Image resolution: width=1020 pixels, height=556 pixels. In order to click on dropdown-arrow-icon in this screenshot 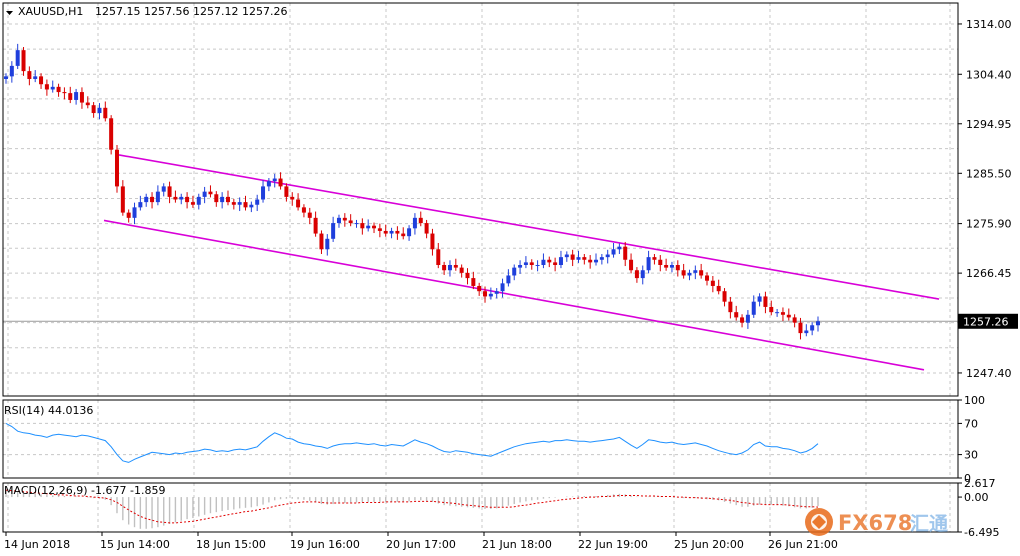, I will do `click(9, 13)`.